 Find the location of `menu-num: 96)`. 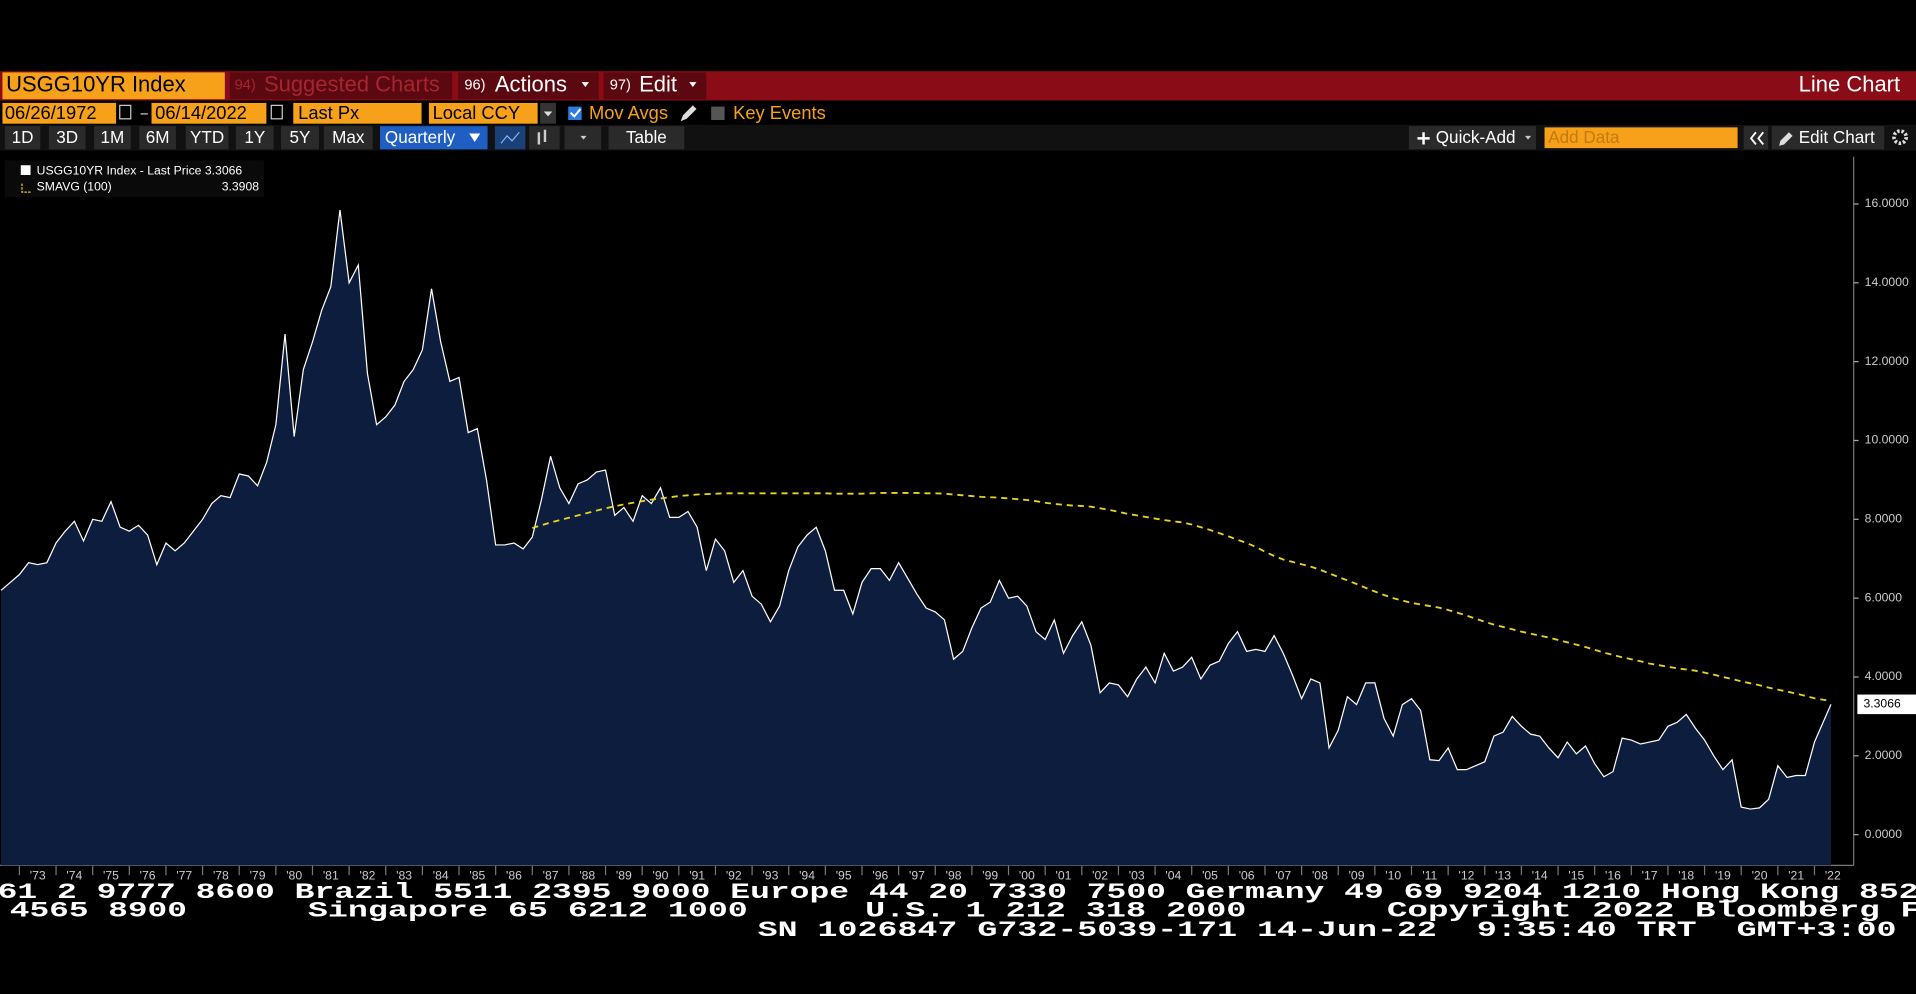

menu-num: 96) is located at coordinates (474, 86).